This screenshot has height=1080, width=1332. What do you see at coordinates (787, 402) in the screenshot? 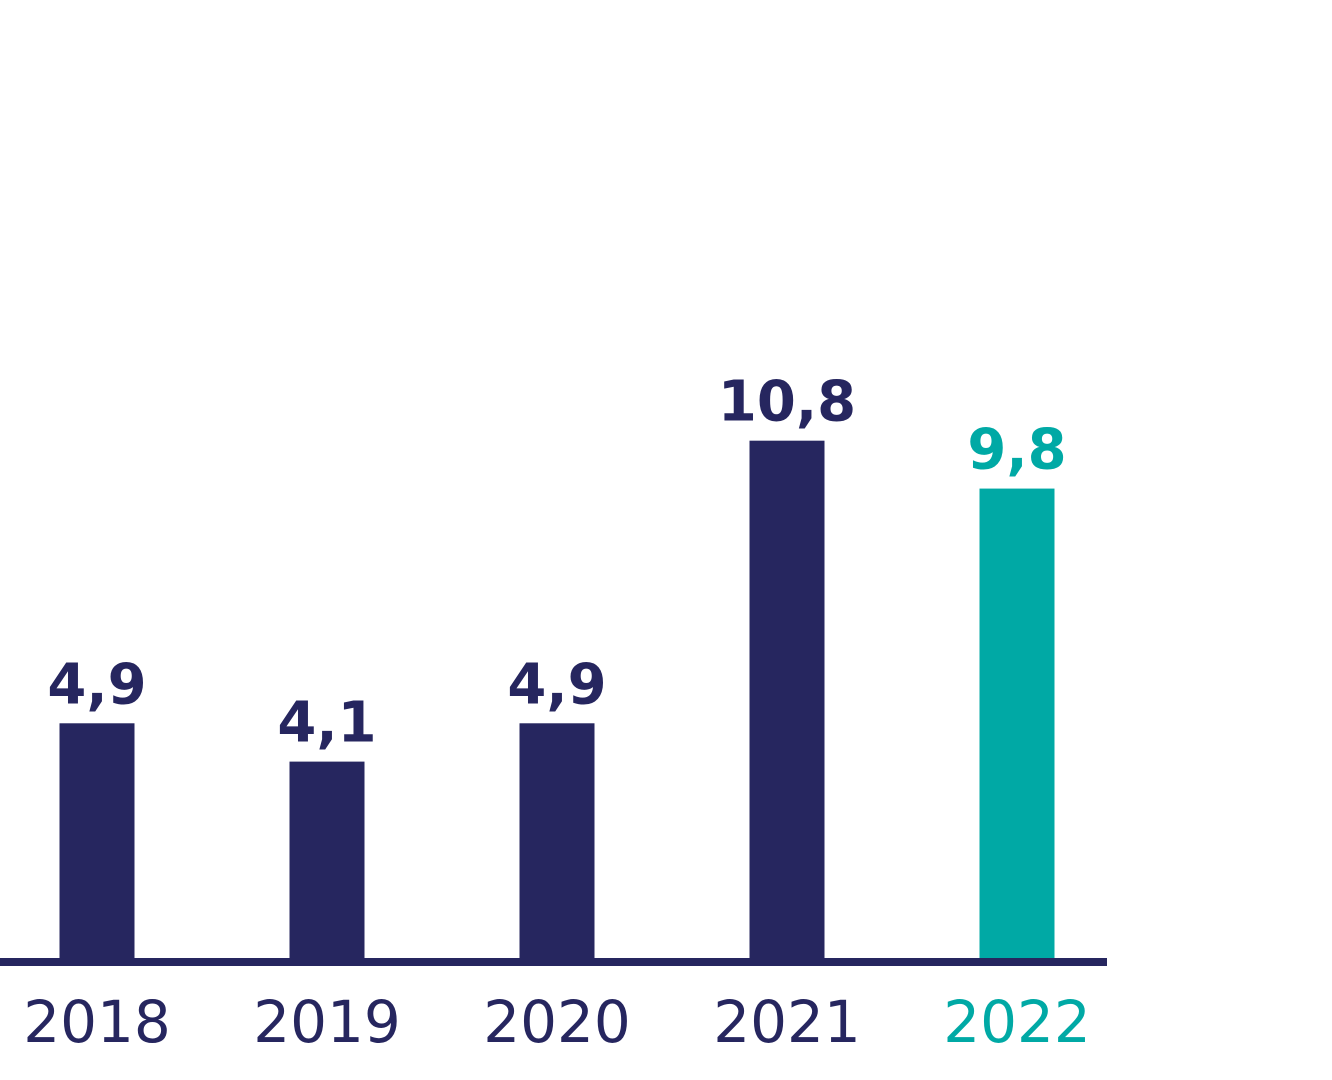
I see `value-label-2021: 10,8` at bounding box center [787, 402].